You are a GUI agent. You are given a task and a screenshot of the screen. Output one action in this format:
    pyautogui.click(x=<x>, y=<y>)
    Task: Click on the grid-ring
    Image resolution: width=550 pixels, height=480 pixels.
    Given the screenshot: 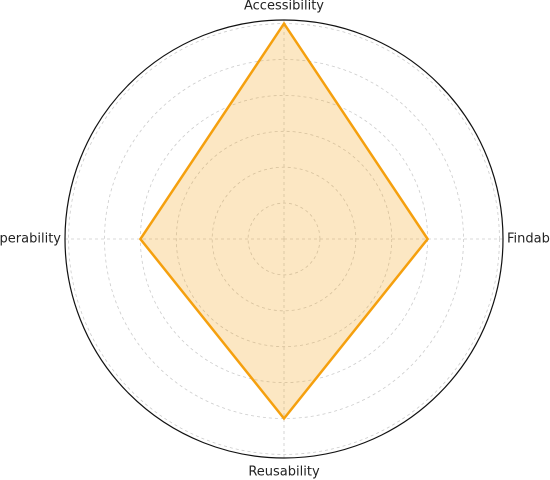 What is the action you would take?
    pyautogui.click(x=284, y=239)
    